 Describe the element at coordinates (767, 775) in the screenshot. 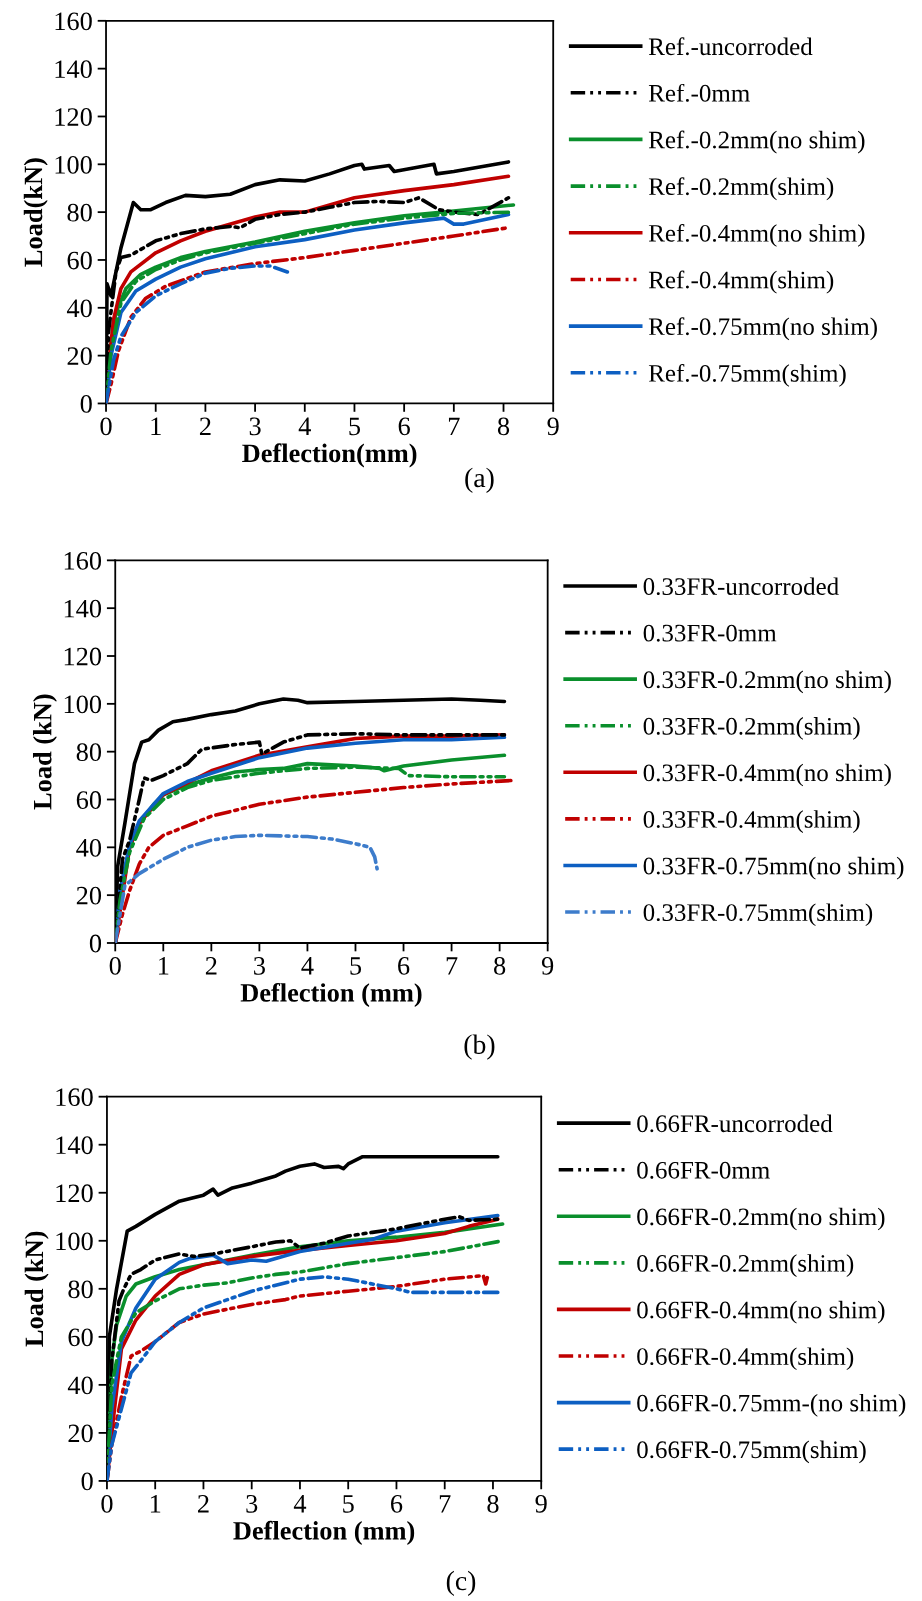

I see `legend-label: 0.33FR-0.4mm(no shim)` at that location.